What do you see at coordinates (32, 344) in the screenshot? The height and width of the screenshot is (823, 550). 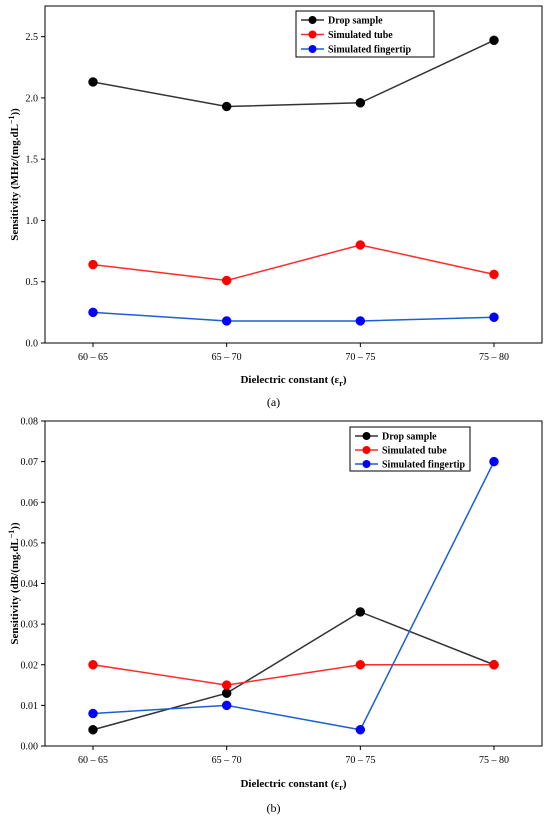 I see `y-tick-label: 0.0` at bounding box center [32, 344].